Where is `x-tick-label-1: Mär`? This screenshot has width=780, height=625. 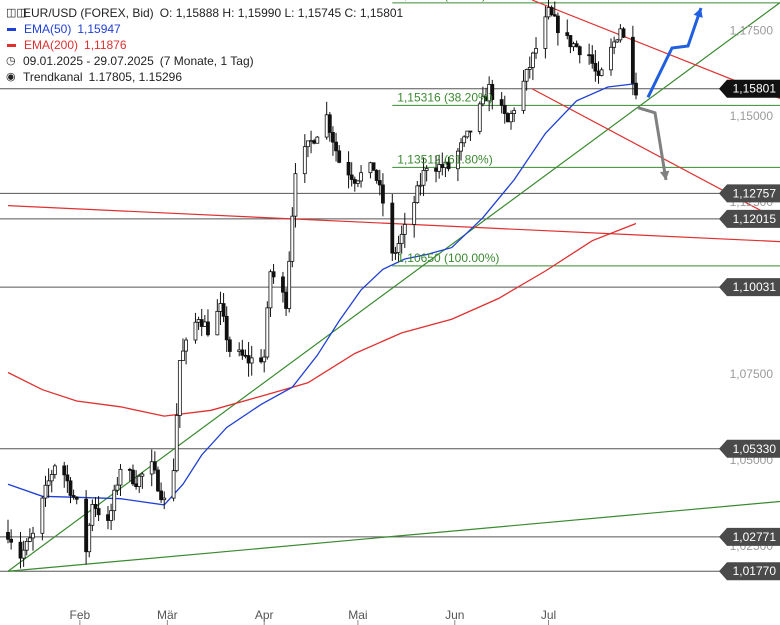
x-tick-label-1: Mär is located at coordinates (167, 615).